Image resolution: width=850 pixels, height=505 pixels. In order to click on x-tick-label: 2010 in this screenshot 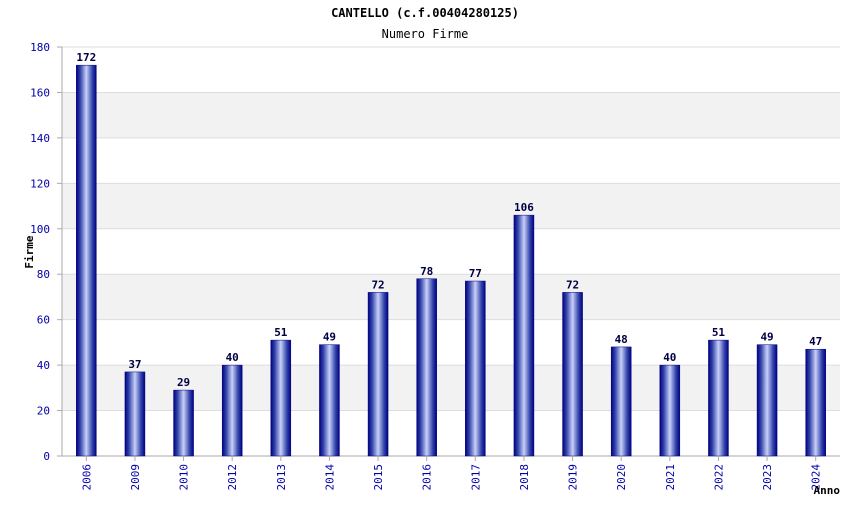, I will do `click(184, 477)`.